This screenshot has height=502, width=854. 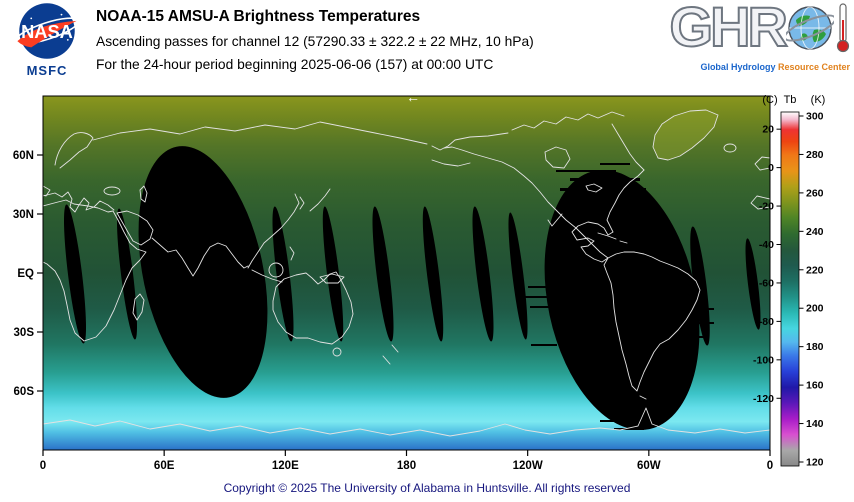 I want to click on left-arrow-glyph: ←, so click(x=413, y=97).